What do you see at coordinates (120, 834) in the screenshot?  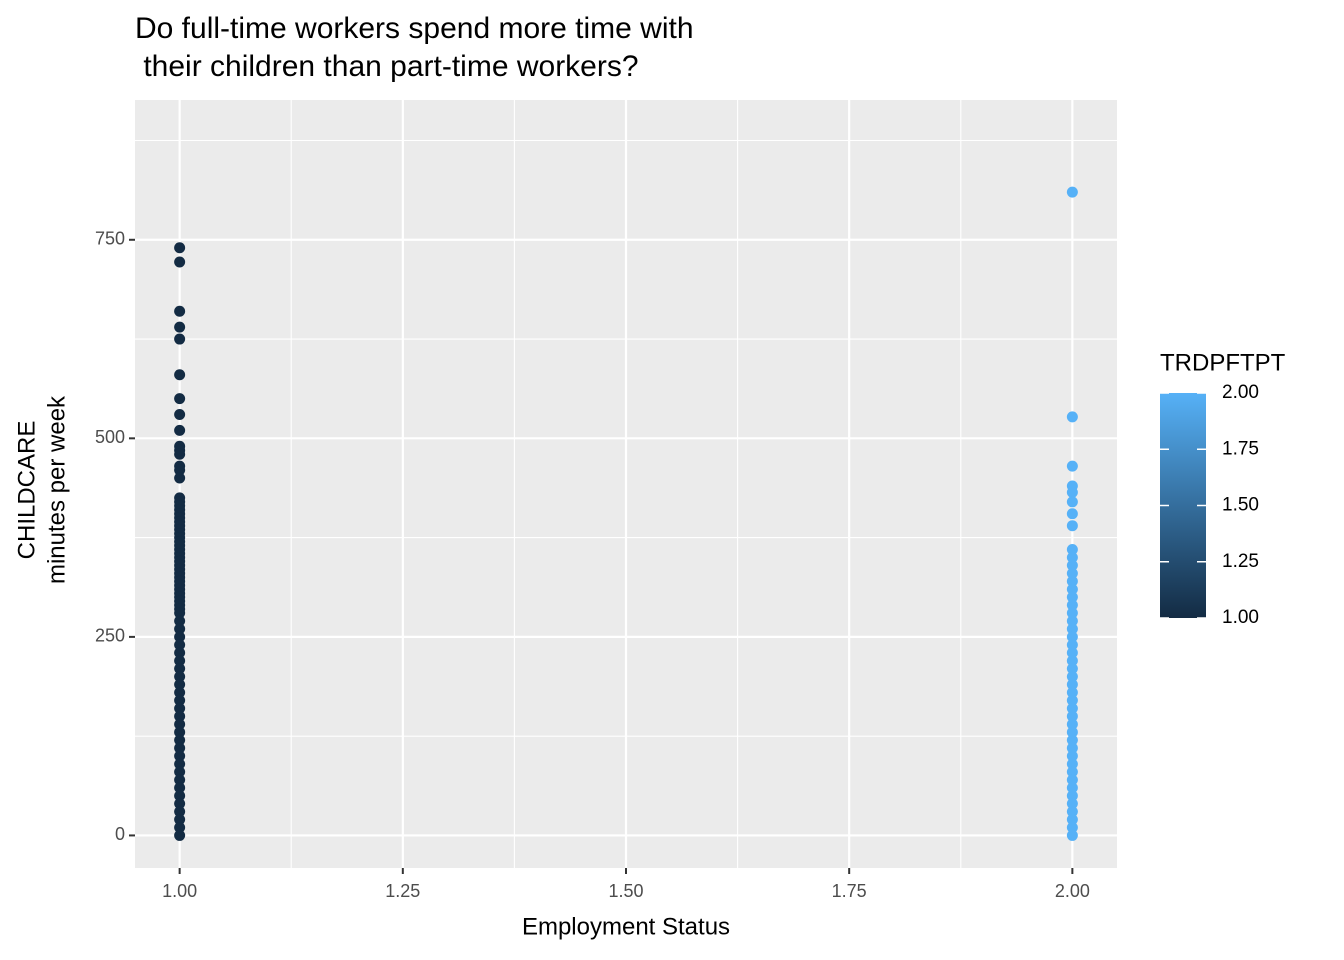 I see `y-tick-label: 0` at bounding box center [120, 834].